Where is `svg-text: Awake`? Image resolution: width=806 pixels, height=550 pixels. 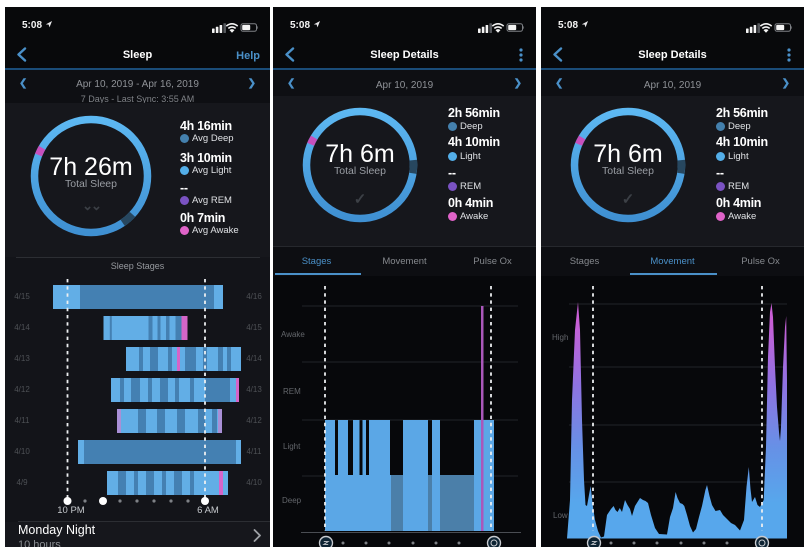
svg-text: Awake is located at coordinates (293, 334).